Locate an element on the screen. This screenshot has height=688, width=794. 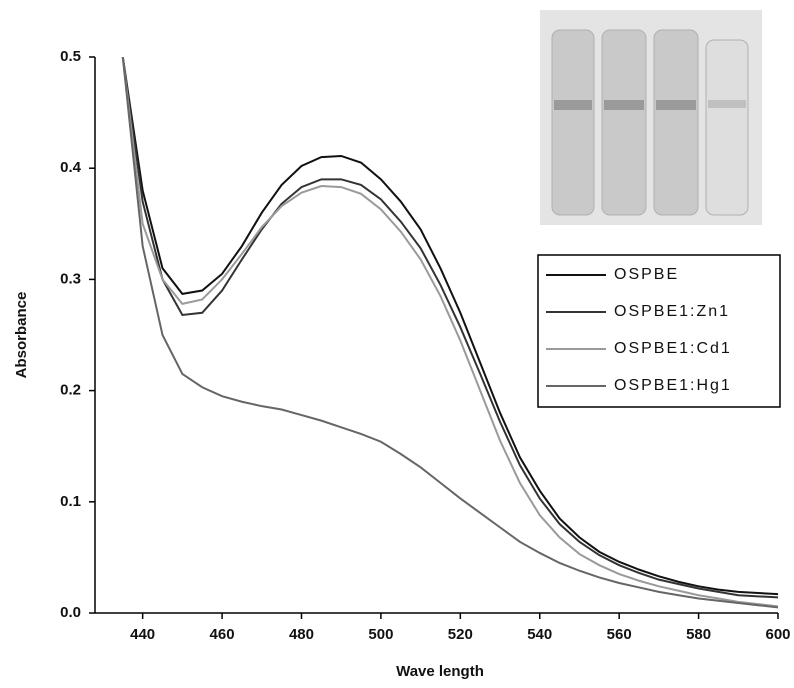
x-tick-label: 600 is located at coordinates (777, 634).